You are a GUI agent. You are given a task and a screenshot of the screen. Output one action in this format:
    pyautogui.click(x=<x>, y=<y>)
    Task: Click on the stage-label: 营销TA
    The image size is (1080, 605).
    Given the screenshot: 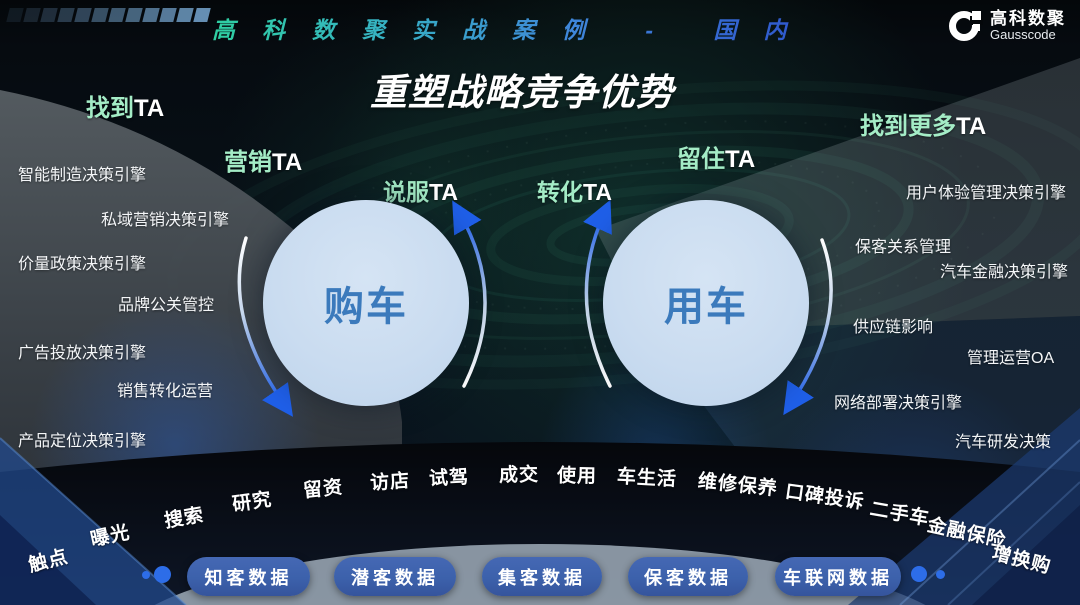 What is the action you would take?
    pyautogui.click(x=263, y=159)
    